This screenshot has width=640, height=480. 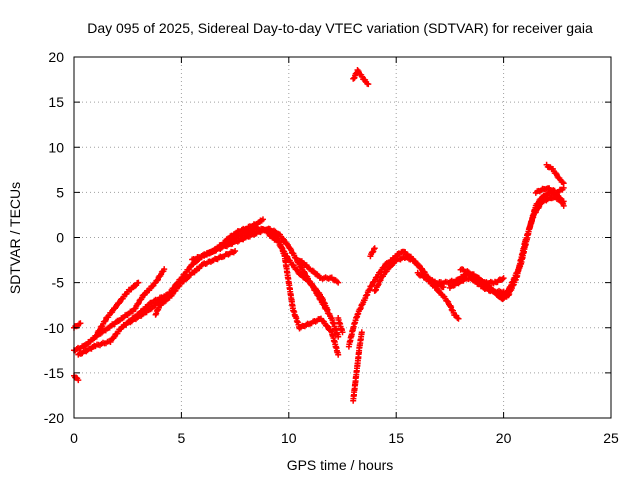 I want to click on y-tick-label: 0, so click(x=60, y=238).